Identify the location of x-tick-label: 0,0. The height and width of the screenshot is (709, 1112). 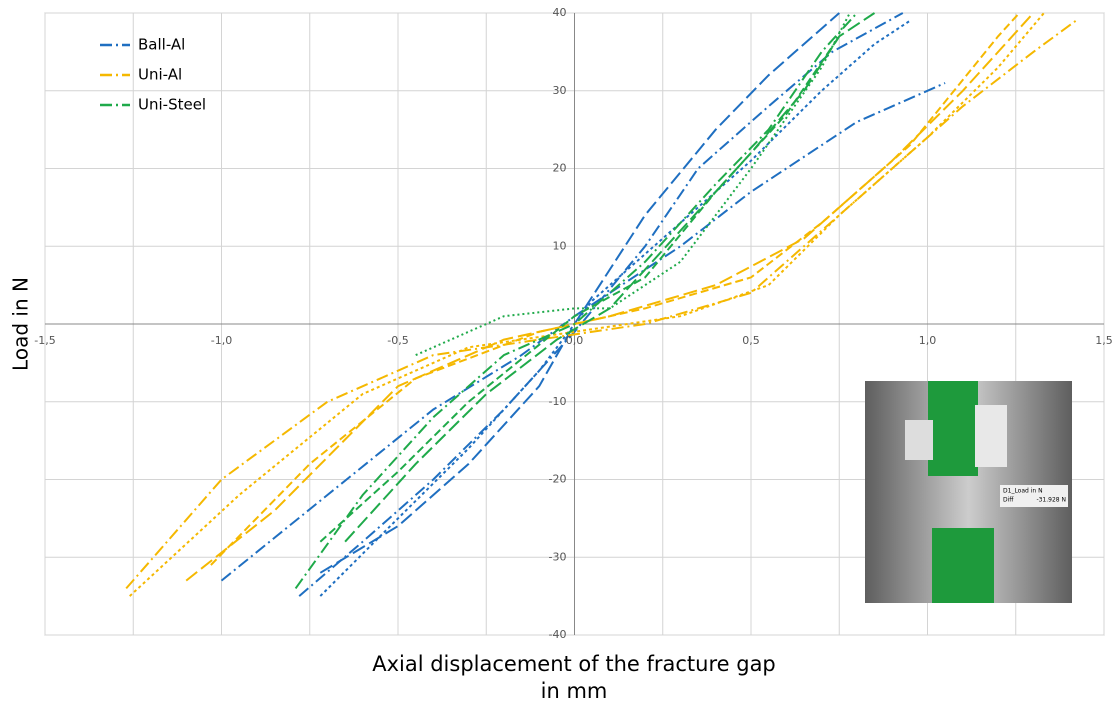
(575, 340).